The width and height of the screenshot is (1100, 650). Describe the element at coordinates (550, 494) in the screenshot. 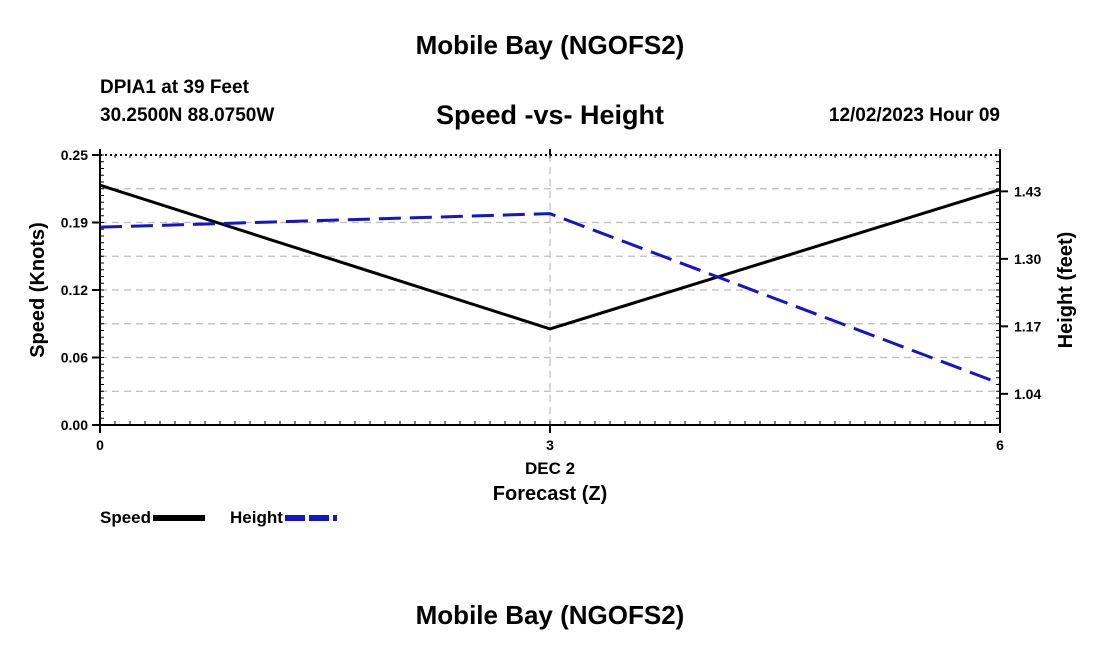

I see `x-axis-label: Forecast (Z)` at that location.